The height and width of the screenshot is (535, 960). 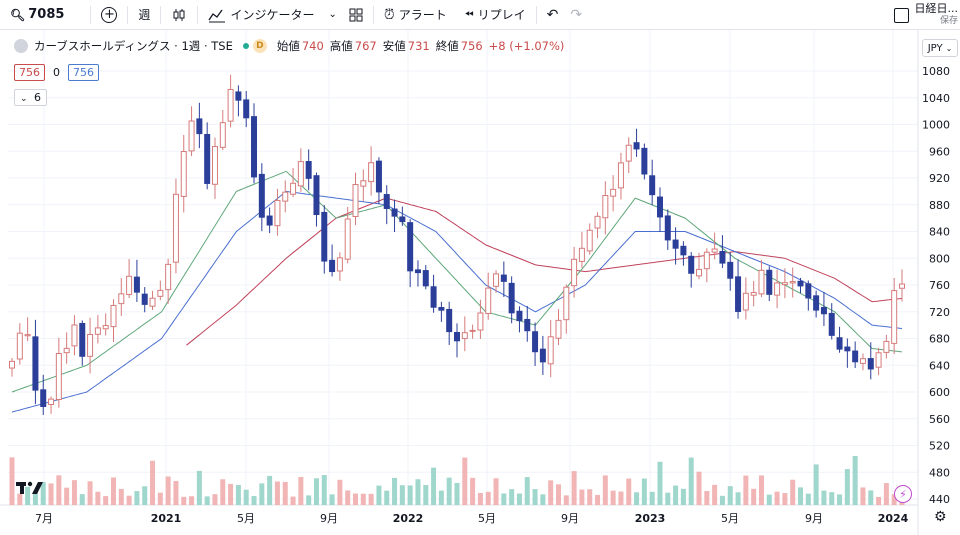 What do you see at coordinates (144, 15) in the screenshot?
I see `interval-button: 週` at bounding box center [144, 15].